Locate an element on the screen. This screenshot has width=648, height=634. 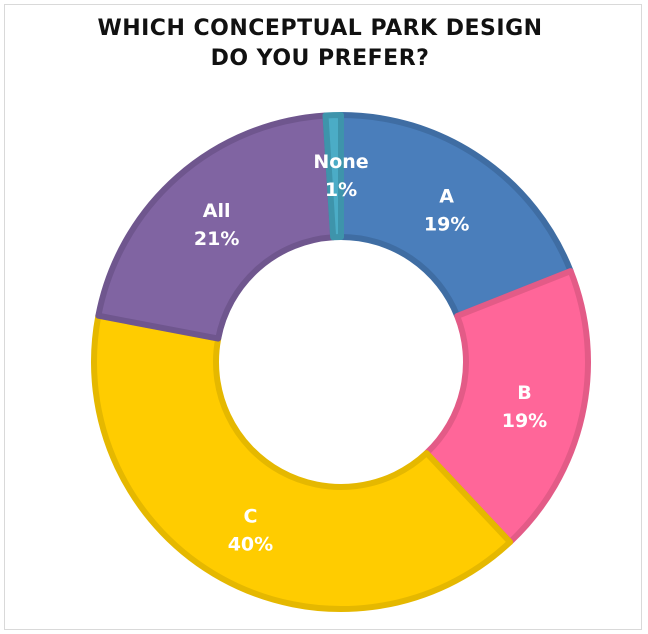
slice-label-c: C is located at coordinates (250, 517).